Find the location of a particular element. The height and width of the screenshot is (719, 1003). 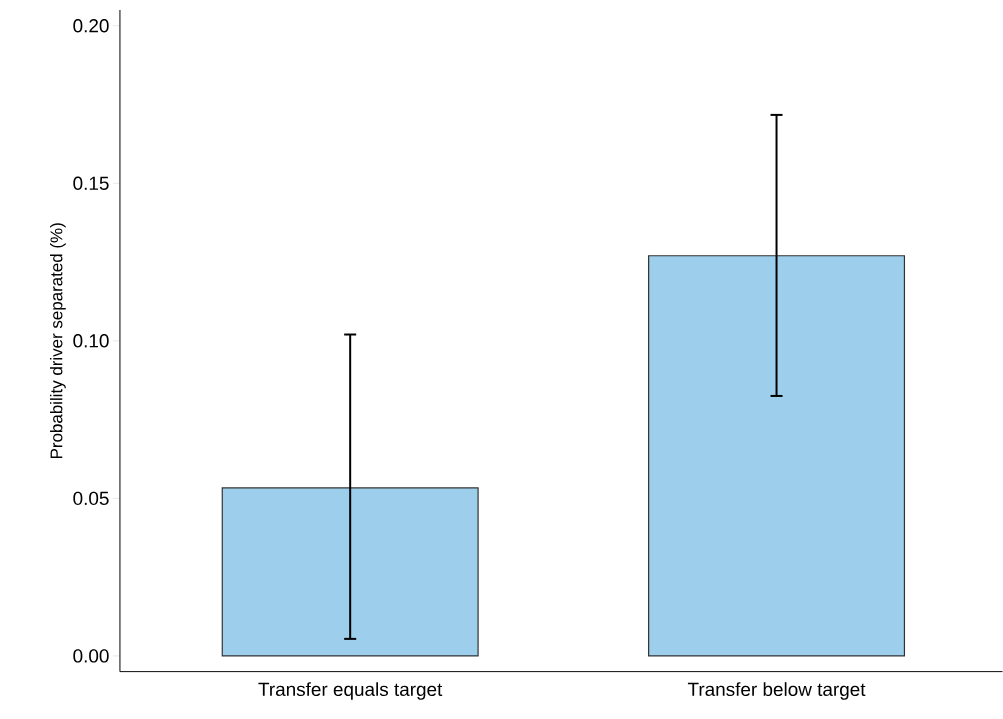

y-axis-title: Probability driver separated (%) is located at coordinates (58, 341).